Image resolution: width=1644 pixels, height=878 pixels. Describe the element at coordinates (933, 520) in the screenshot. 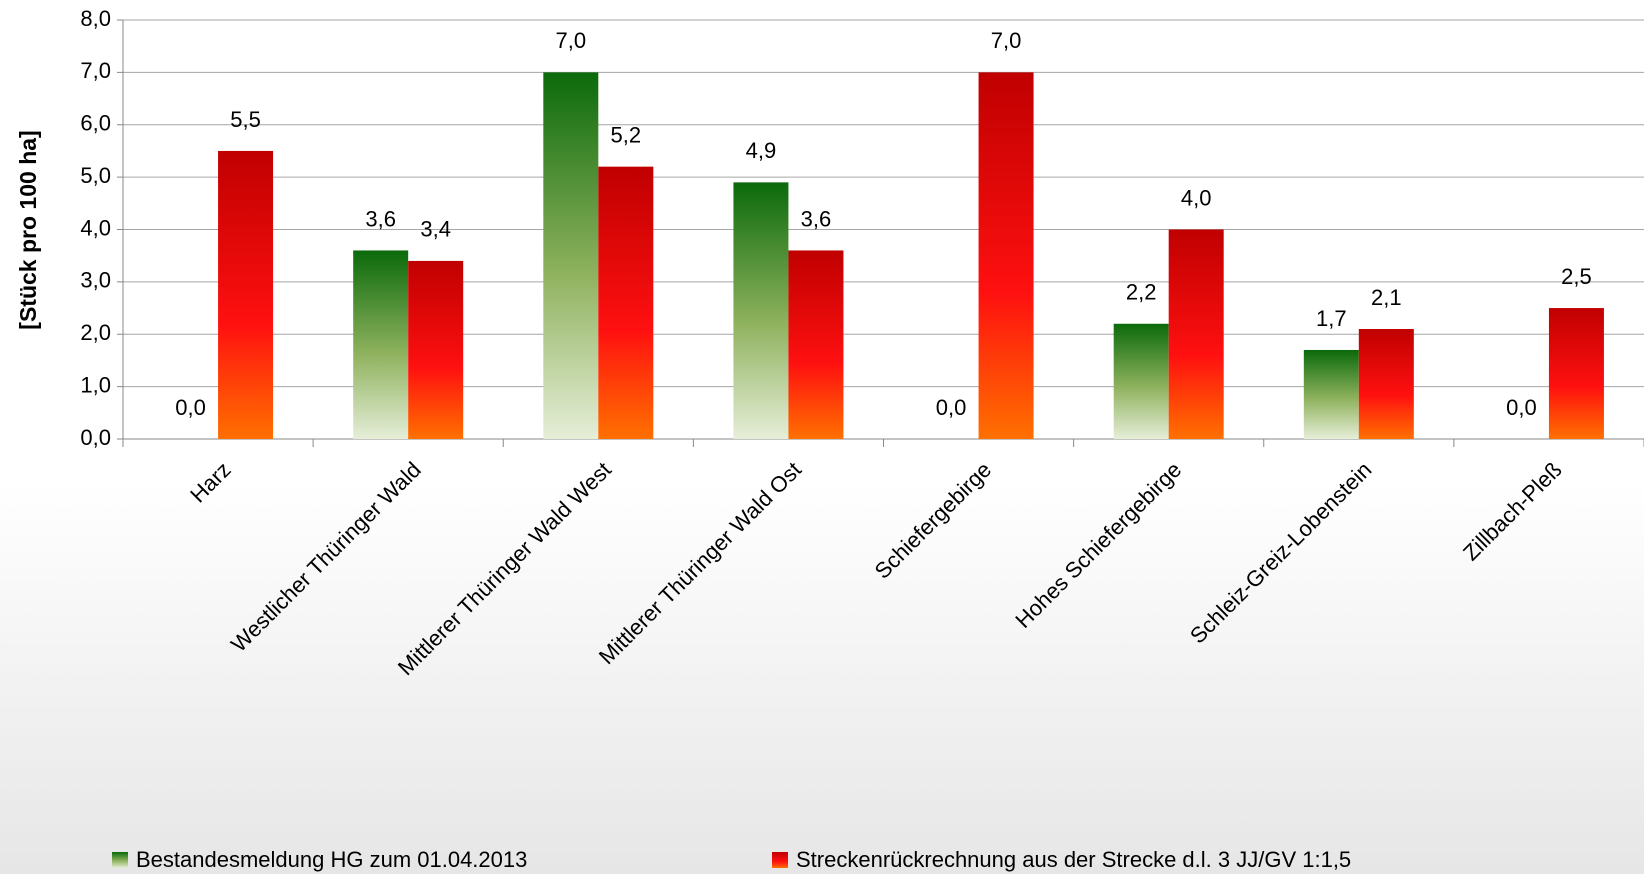

I see `x-tick-label: Schiefergebirge` at that location.